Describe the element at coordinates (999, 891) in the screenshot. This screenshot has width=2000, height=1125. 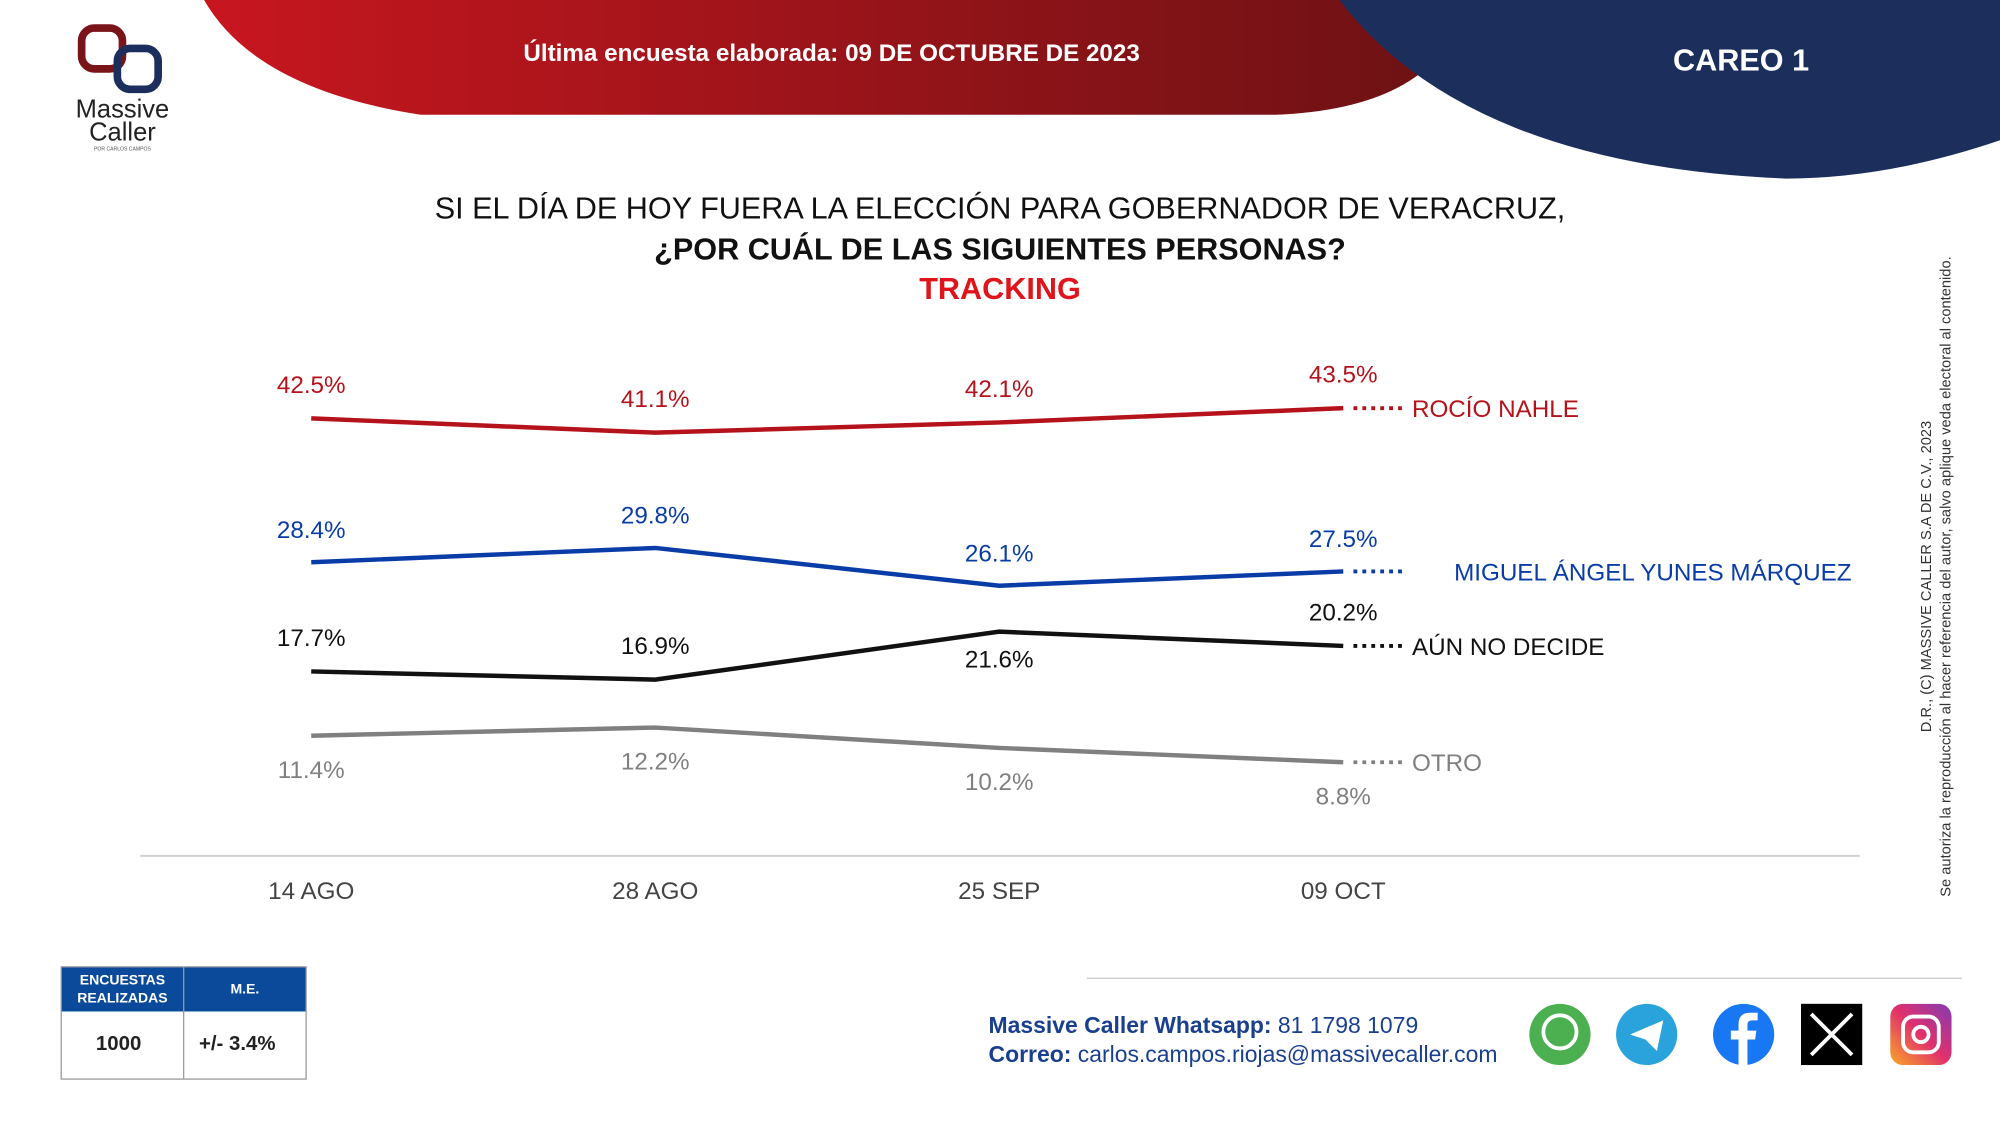
I see `x-tick-label: 25 SEP` at that location.